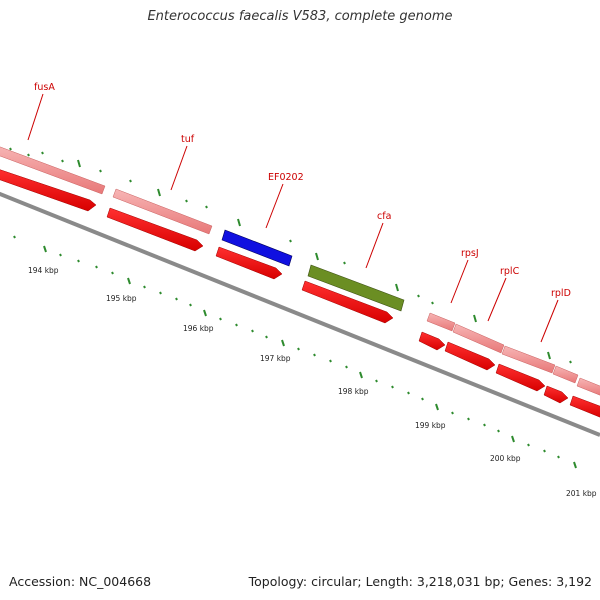 The height and width of the screenshot is (600, 600). Describe the element at coordinates (286, 177) in the screenshot. I see `gene-label-EF0202: EF0202` at that location.